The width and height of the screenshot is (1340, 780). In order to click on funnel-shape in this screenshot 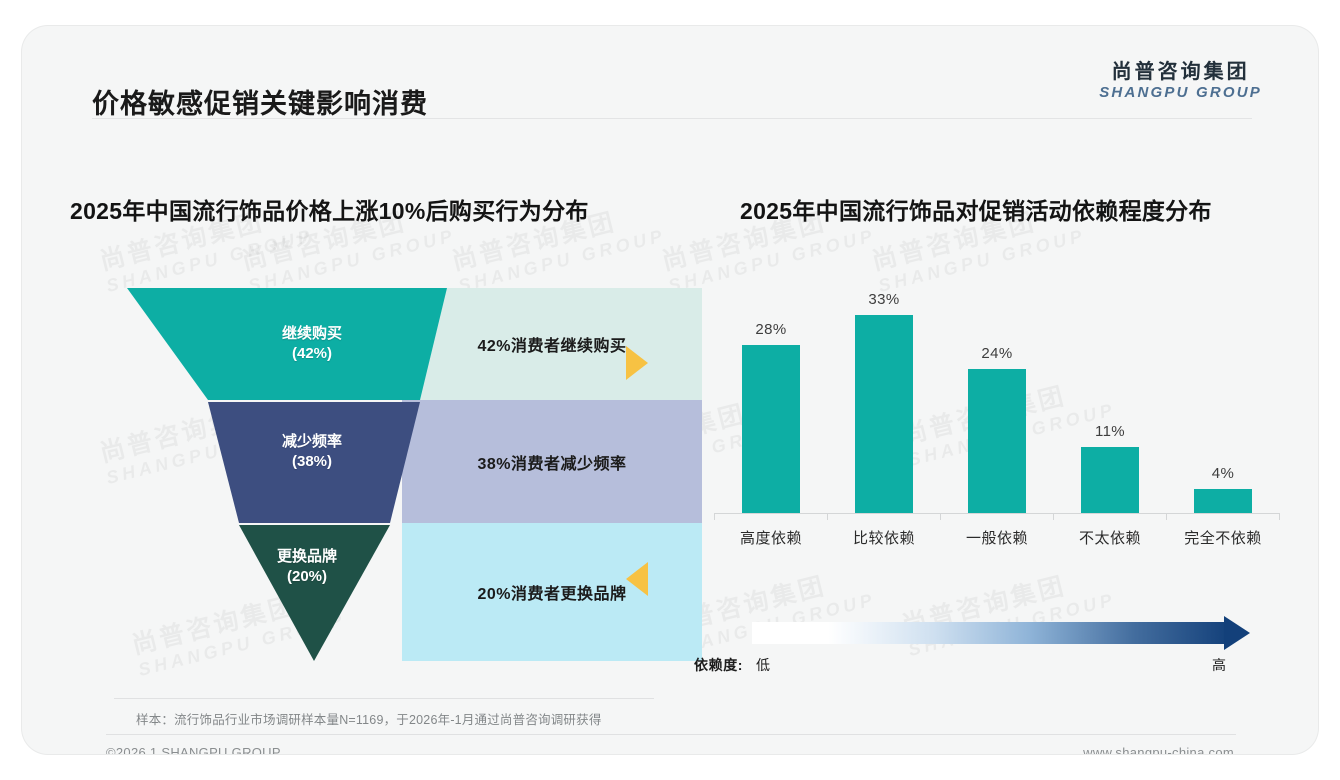, I will do `click(287, 474)`.